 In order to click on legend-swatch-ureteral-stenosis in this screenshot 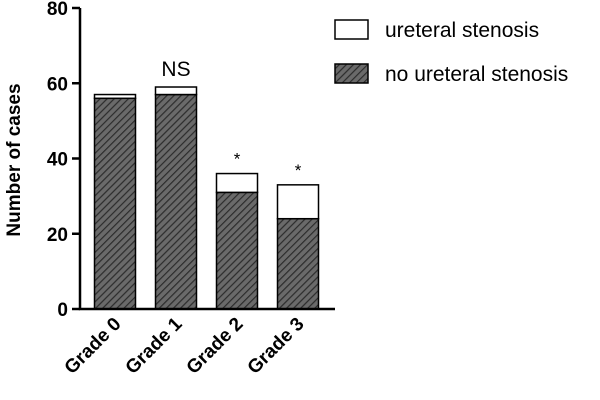, I will do `click(351, 29)`.